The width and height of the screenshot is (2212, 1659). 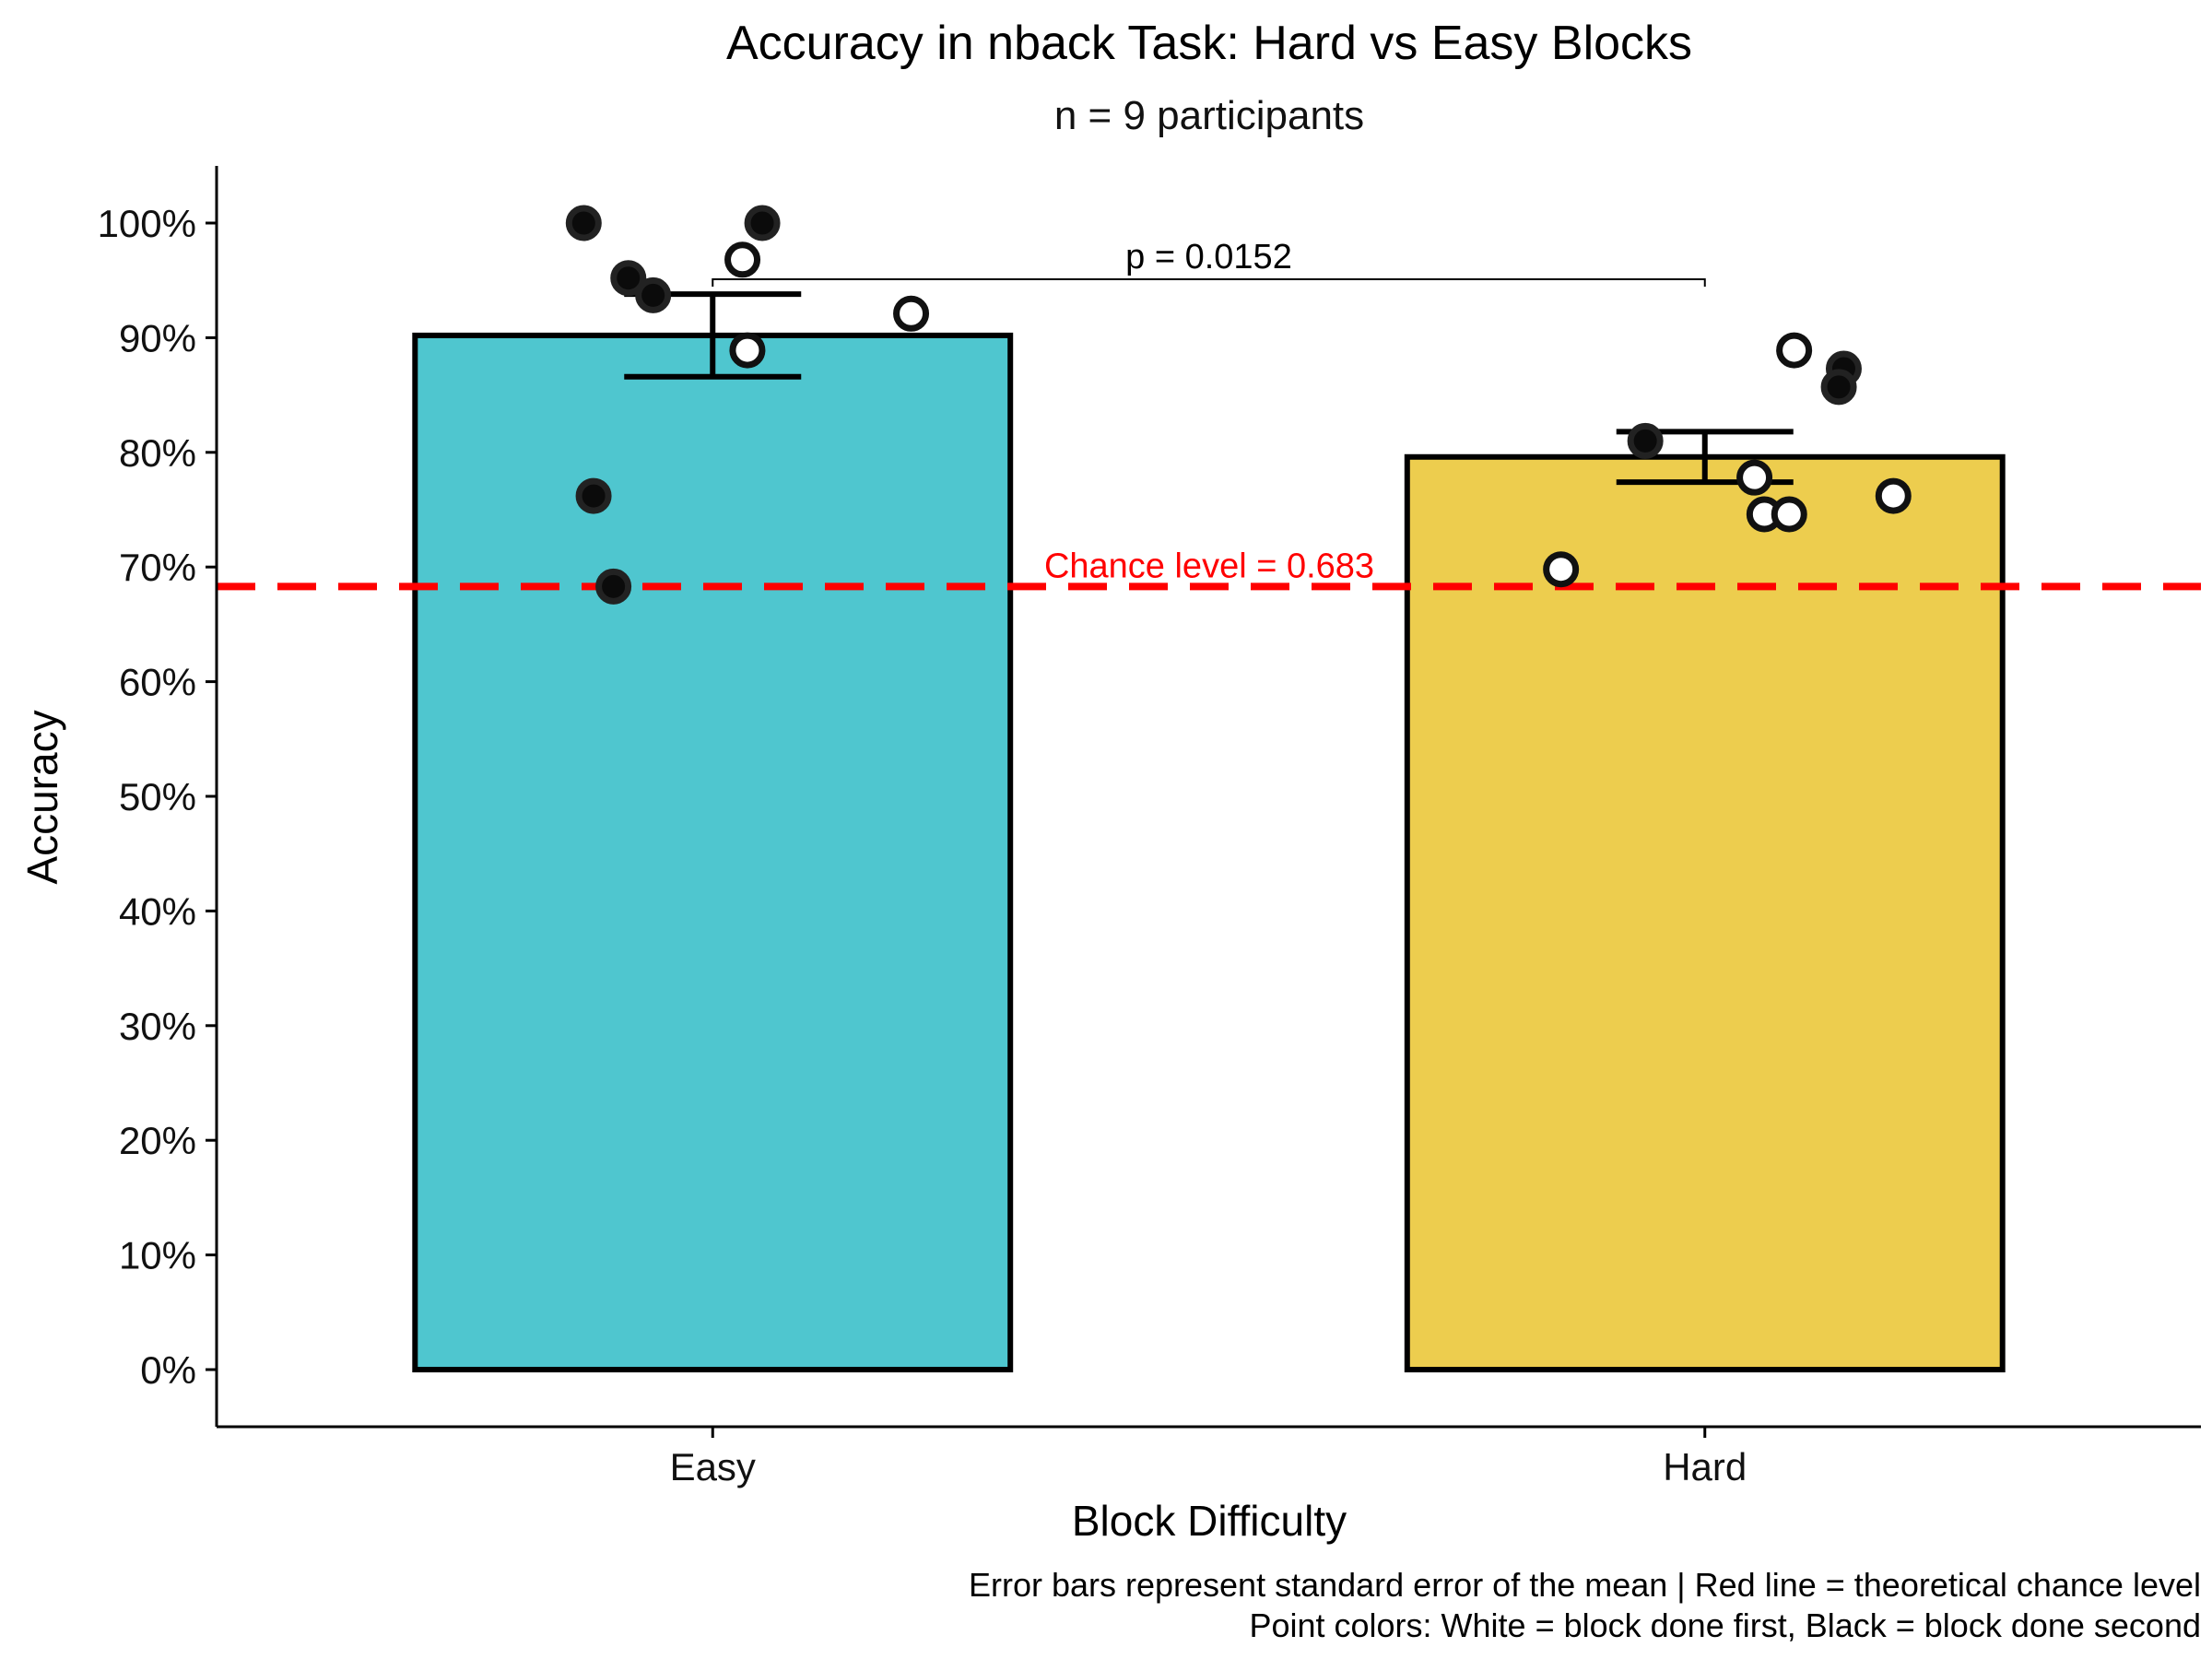 I want to click on y-tick-label: 90%, so click(x=157, y=337).